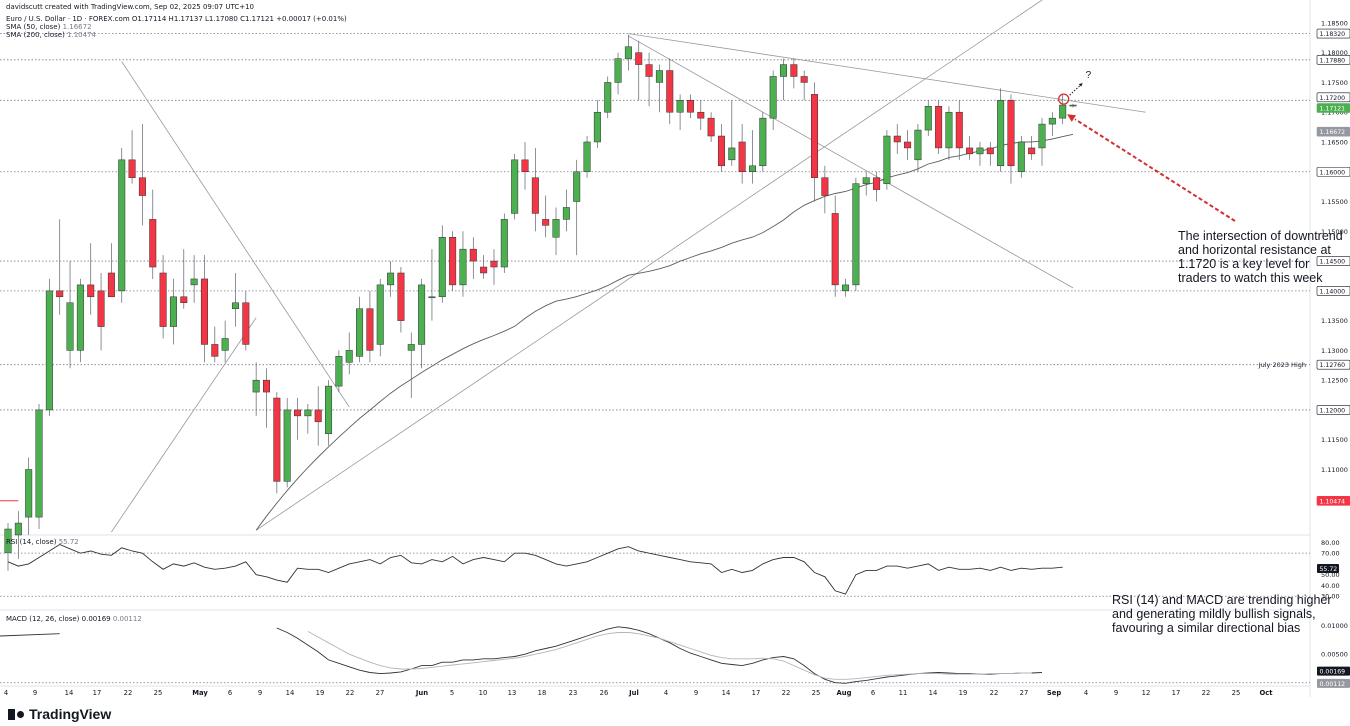  Describe the element at coordinates (42, 542) in the screenshot. I see `rsi-legend: RSI (14, close) 55.72` at that location.